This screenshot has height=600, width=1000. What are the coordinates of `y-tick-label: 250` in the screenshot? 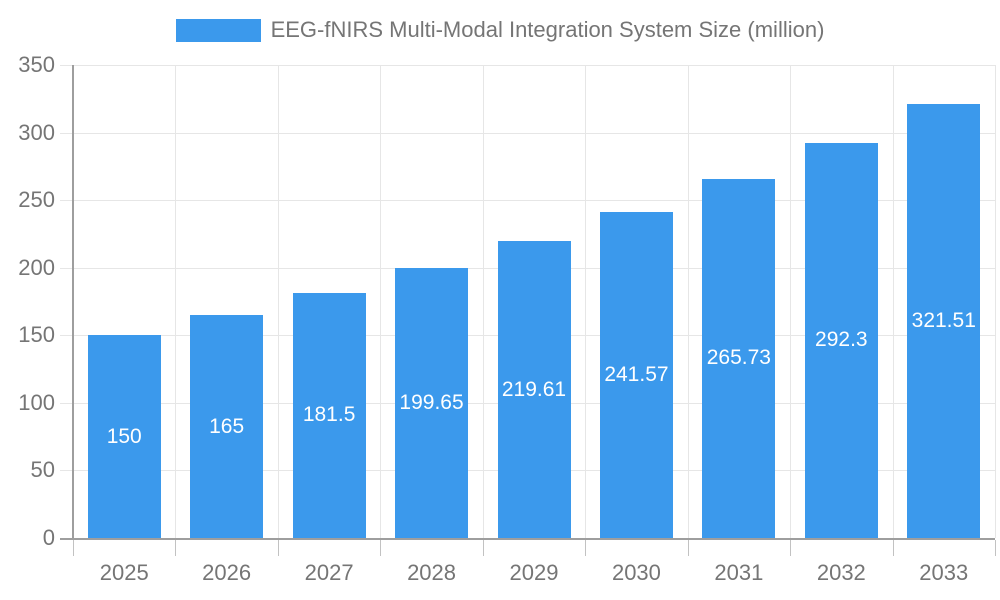 It's located at (36, 200).